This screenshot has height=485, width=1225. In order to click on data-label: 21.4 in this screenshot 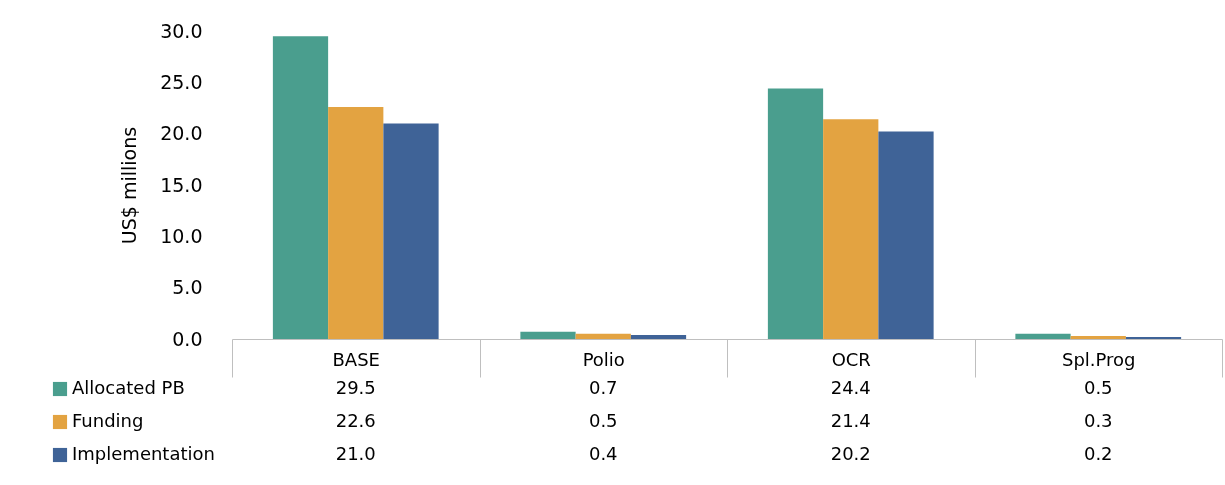, I will do `click(850, 420)`.